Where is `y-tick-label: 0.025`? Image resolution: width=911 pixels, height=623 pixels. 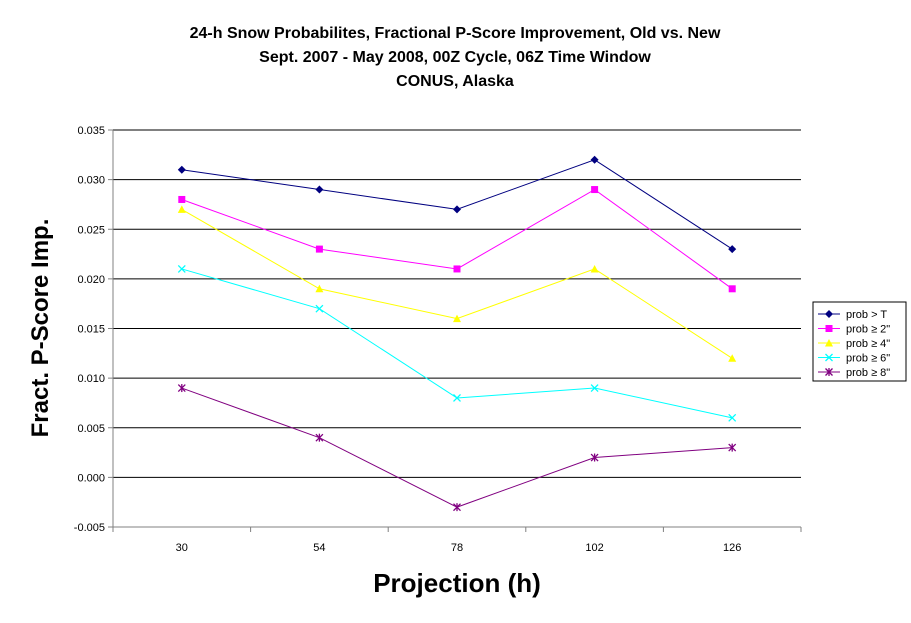 y-tick-label: 0.025 is located at coordinates (91, 230).